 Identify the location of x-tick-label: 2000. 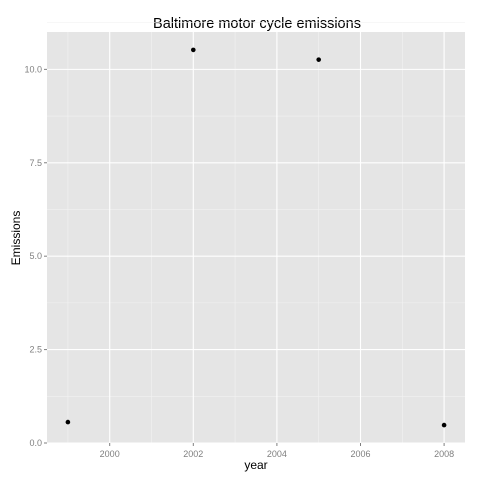
(110, 454).